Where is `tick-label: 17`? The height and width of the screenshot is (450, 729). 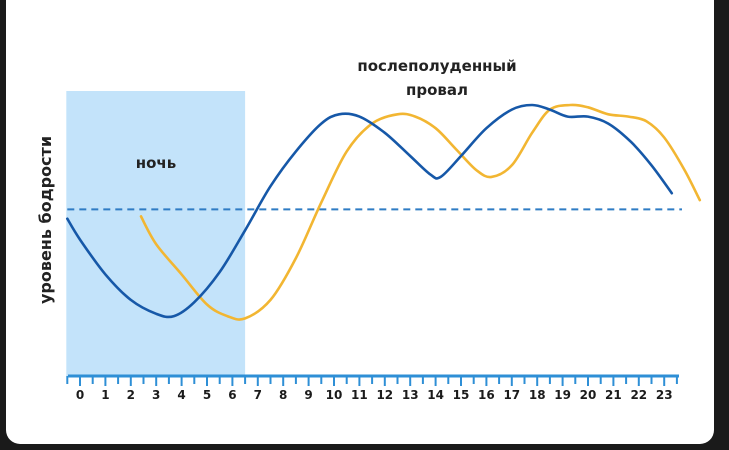
tick-label: 17 is located at coordinates (511, 395).